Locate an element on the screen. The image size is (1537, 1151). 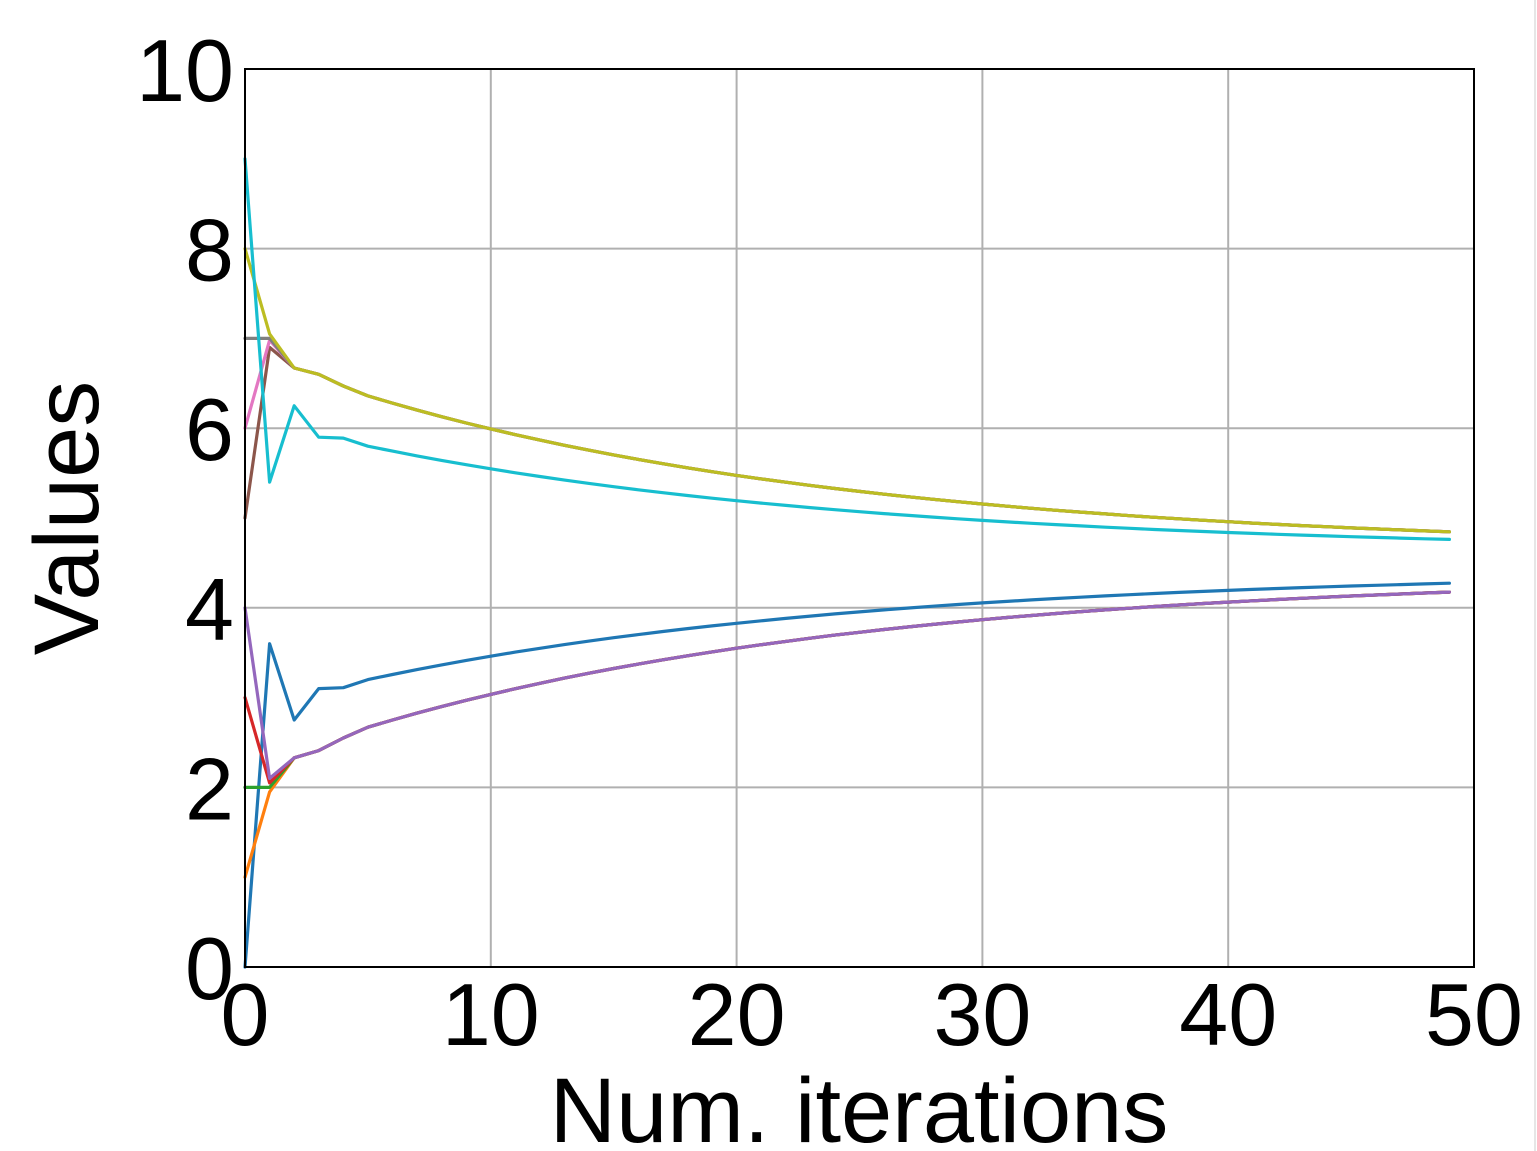
x-tick-label: 40 is located at coordinates (1228, 1014).